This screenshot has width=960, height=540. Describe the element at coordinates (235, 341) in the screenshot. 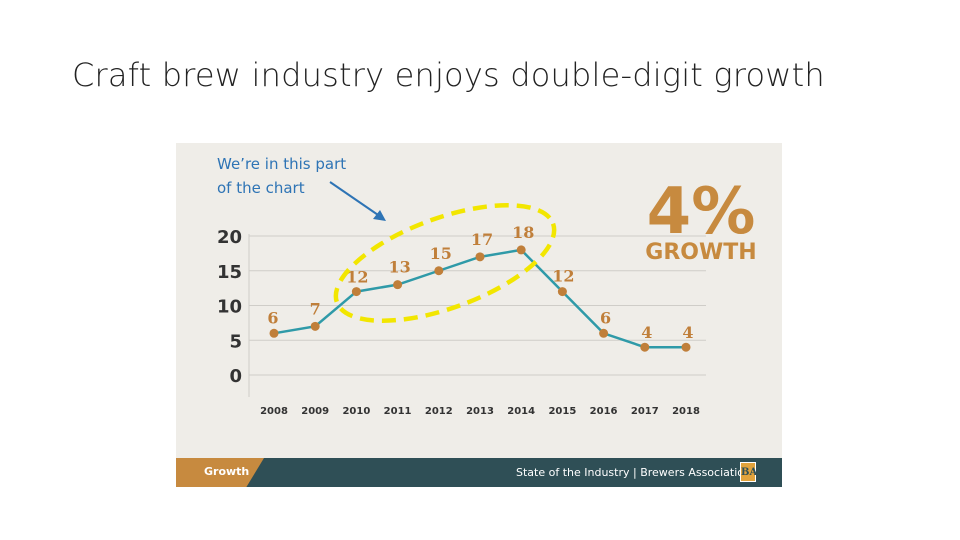

I see `y-tick-label: 5` at that location.